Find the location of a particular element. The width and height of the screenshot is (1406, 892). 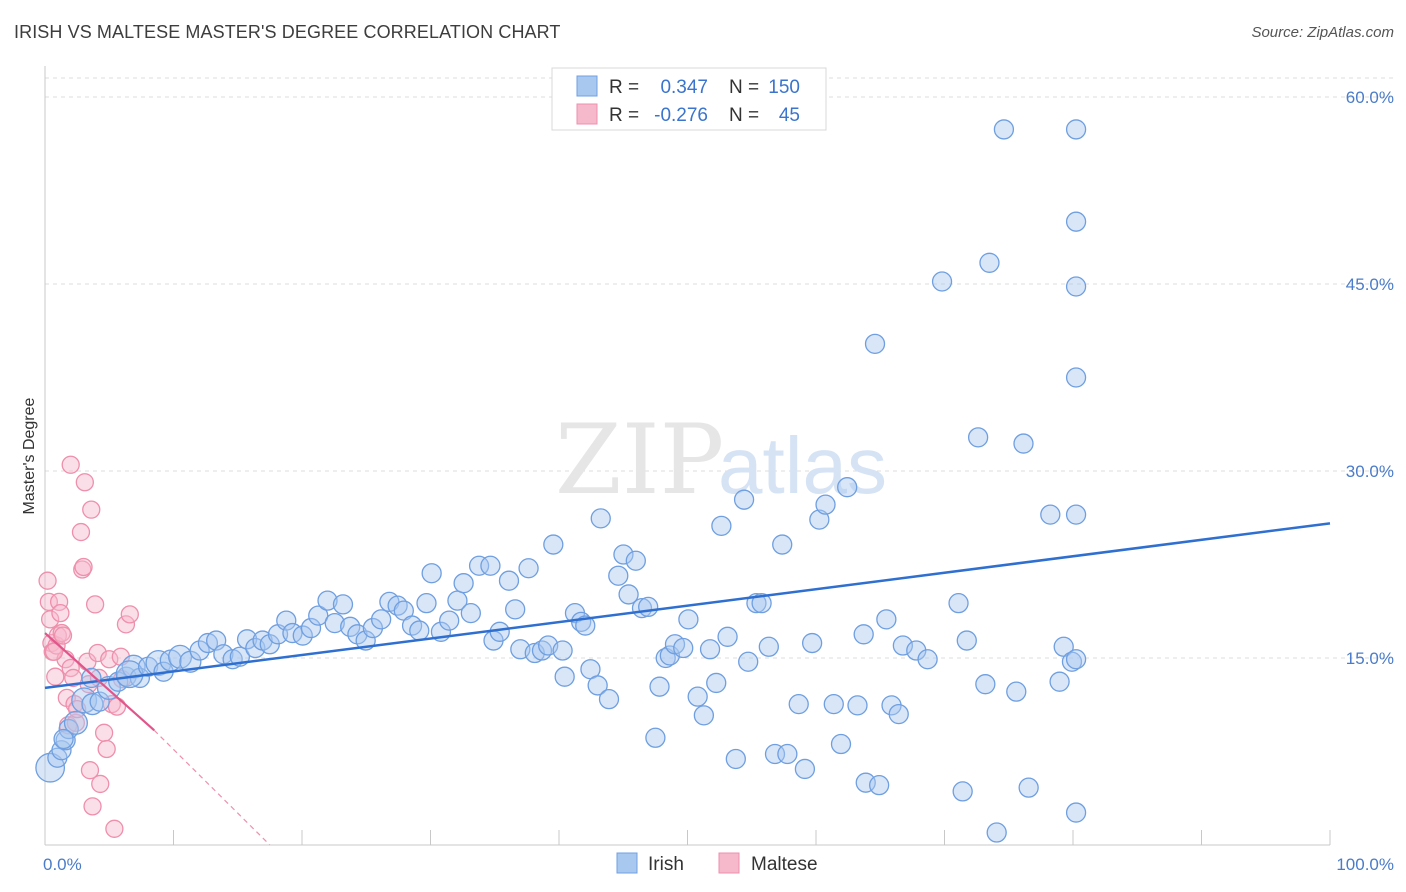

maltese-series is located at coordinates (88, 646).